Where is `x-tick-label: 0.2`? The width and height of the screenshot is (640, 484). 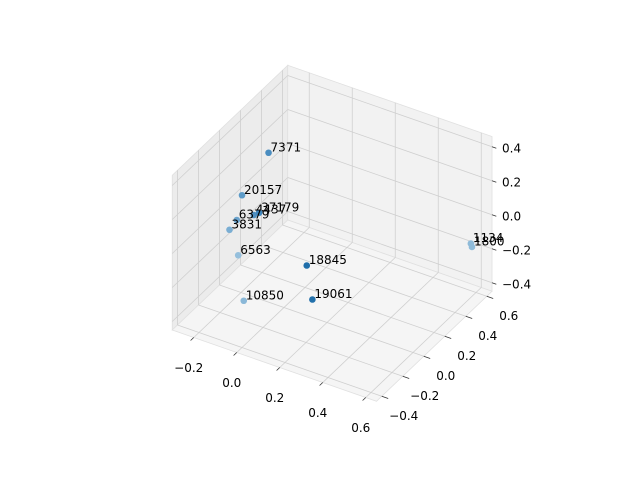 x-tick-label: 0.2 is located at coordinates (274, 398).